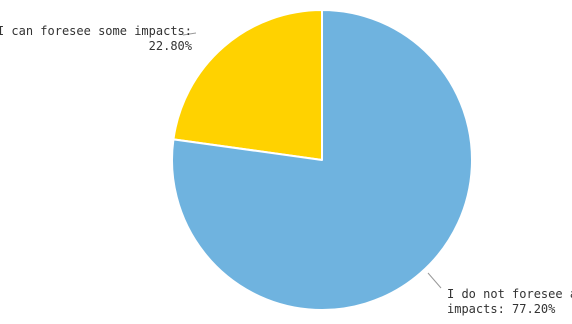 Image resolution: width=572 pixels, height=324 pixels. I want to click on data-label-foresee-impacts-name: I can foresee some impacts:, so click(96, 31).